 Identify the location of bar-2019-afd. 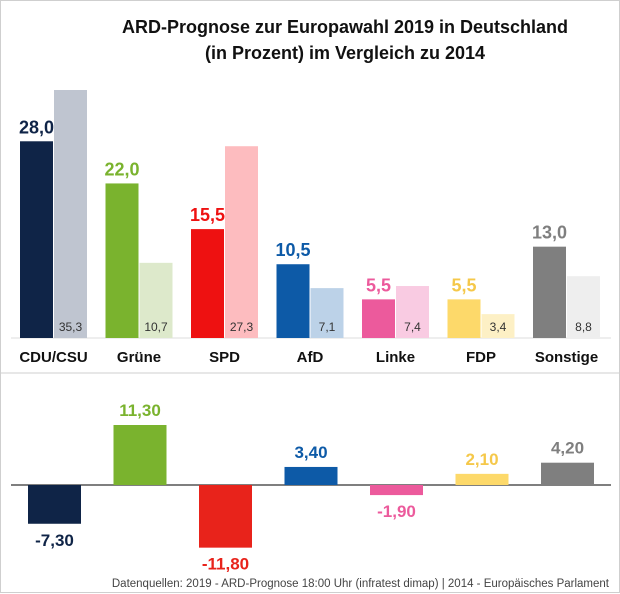
(293, 301).